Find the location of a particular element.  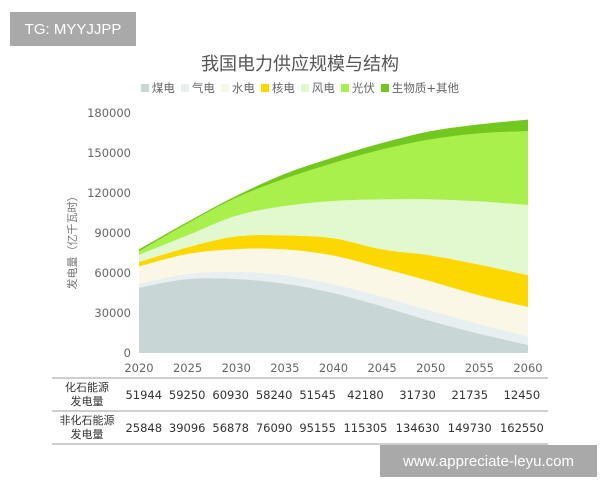

legend-label: 光伏 is located at coordinates (363, 88).